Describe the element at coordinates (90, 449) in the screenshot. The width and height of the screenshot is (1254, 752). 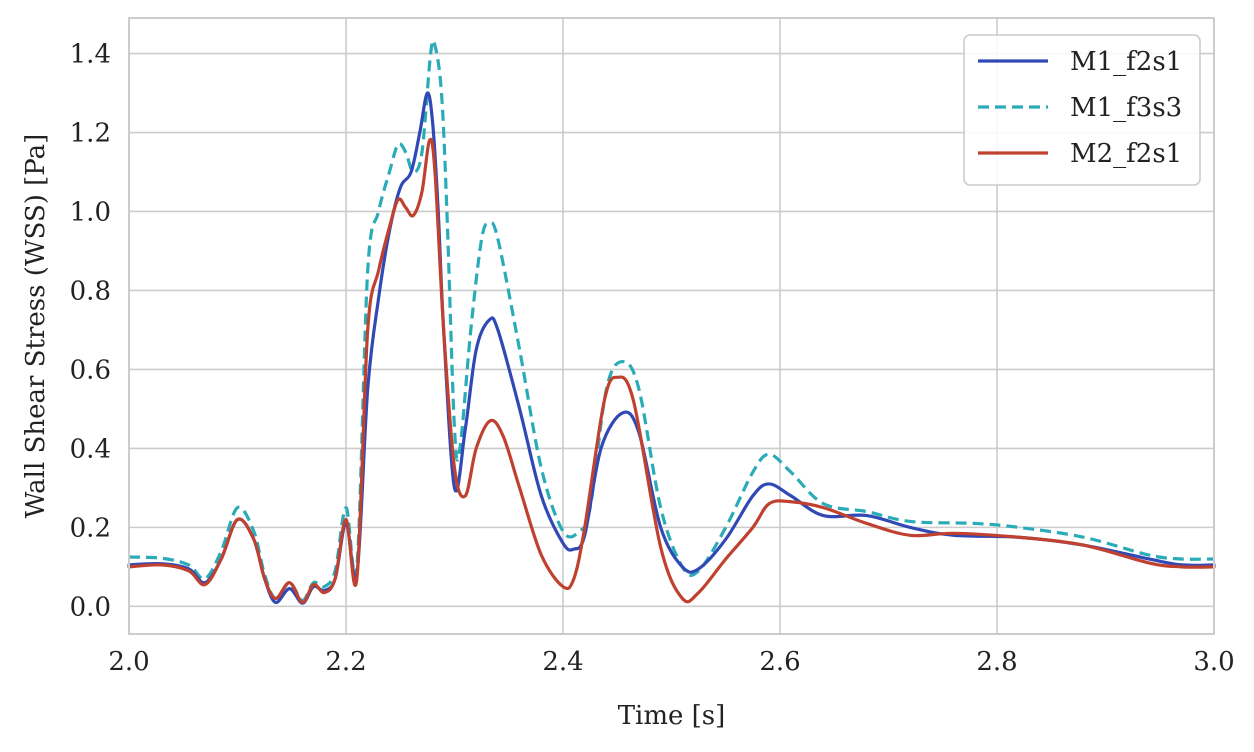
I see `y-tick-label: 0.4` at that location.